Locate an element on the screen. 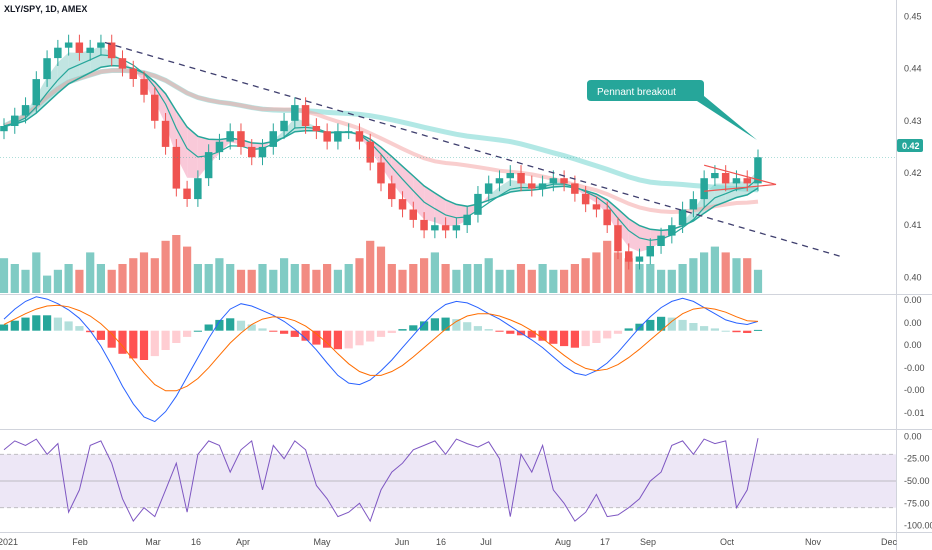 This screenshot has height=550, width=932. symbol-title: XLY/SPY, 1D, AMEX is located at coordinates (45, 9).